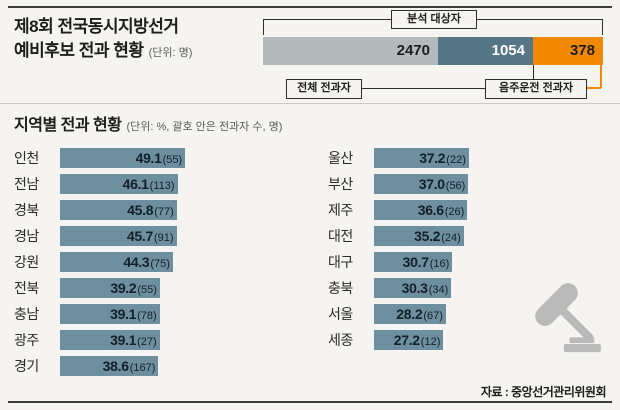 Image resolution: width=620 pixels, height=410 pixels. I want to click on region-bar: 30.3(34), so click(413, 288).